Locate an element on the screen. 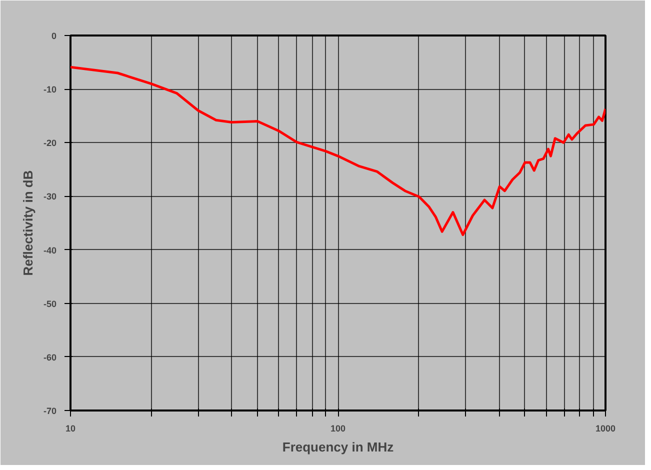 The image size is (651, 470). y-tick-label: -70 is located at coordinates (50, 411).